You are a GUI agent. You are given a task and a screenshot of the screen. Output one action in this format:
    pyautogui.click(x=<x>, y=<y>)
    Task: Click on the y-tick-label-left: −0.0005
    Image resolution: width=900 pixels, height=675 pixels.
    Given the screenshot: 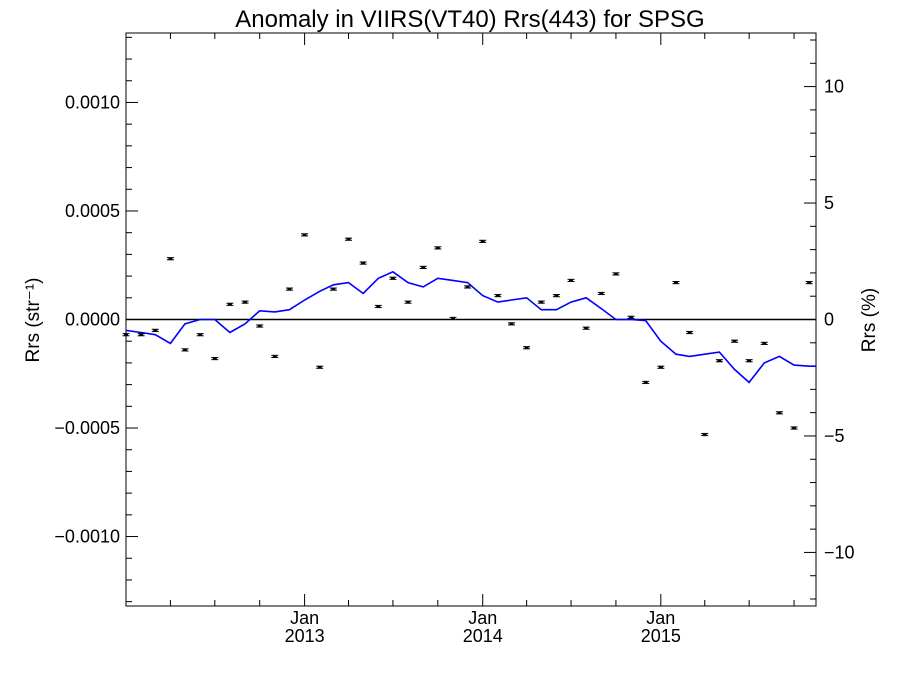 What is the action you would take?
    pyautogui.click(x=87, y=428)
    